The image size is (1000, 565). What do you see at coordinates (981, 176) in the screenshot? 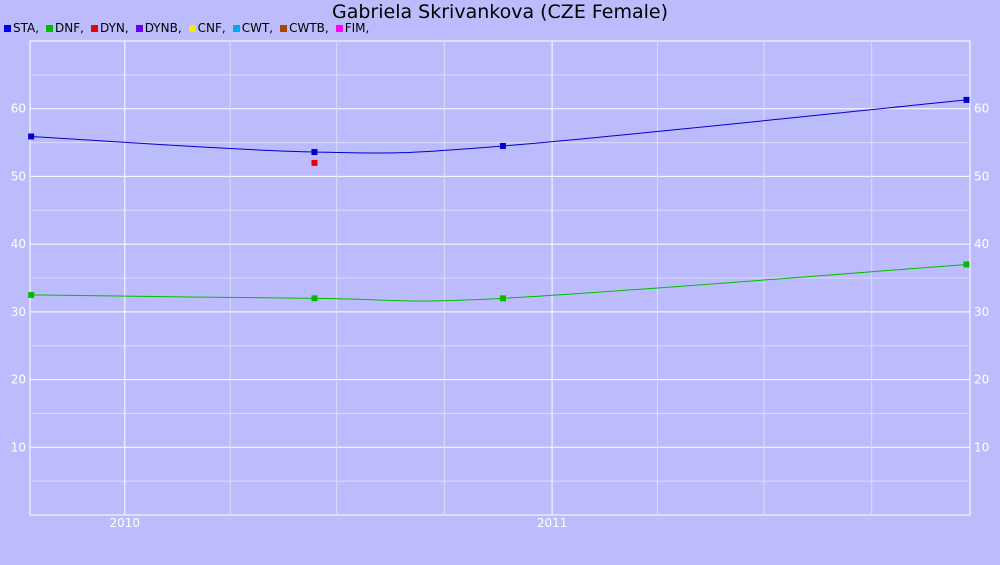
I see `y-tick-label-right: 50` at bounding box center [981, 176].